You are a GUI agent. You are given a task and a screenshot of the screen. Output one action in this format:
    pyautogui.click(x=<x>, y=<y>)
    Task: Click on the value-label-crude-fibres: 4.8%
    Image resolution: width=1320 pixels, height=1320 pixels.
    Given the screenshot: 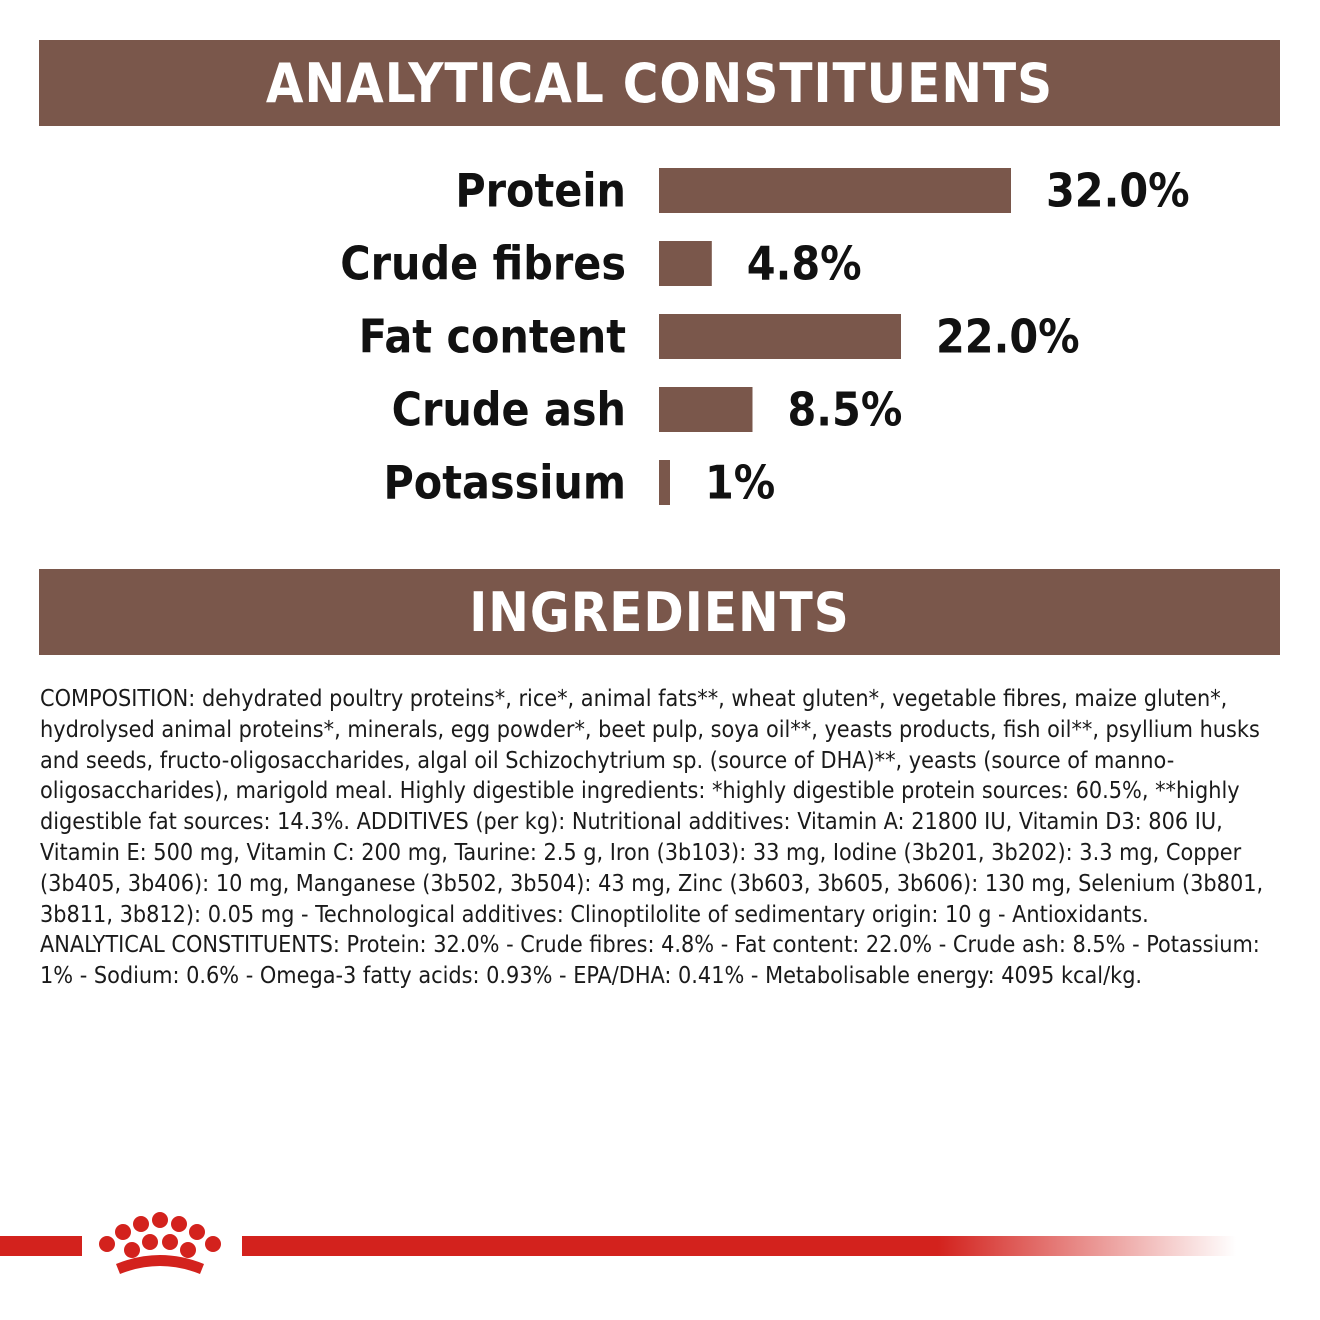 What is the action you would take?
    pyautogui.click(x=804, y=264)
    